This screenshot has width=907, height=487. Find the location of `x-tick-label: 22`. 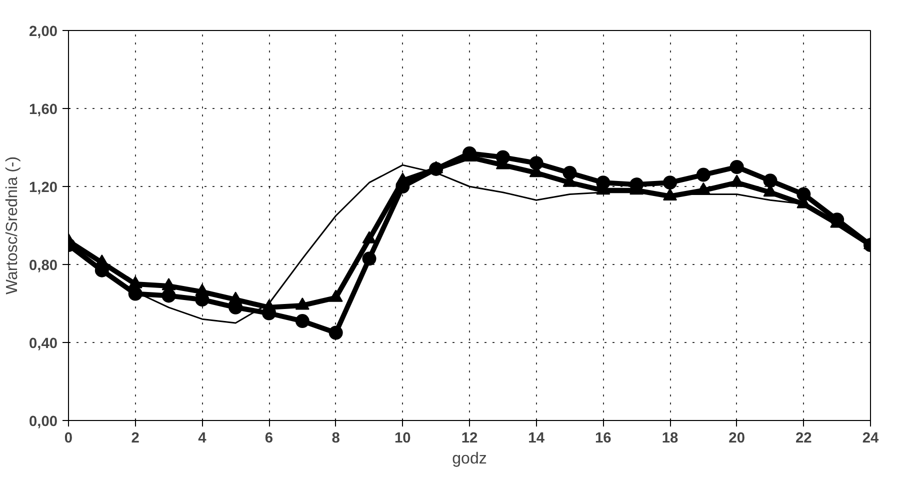

x-tick-label: 22 is located at coordinates (804, 438).